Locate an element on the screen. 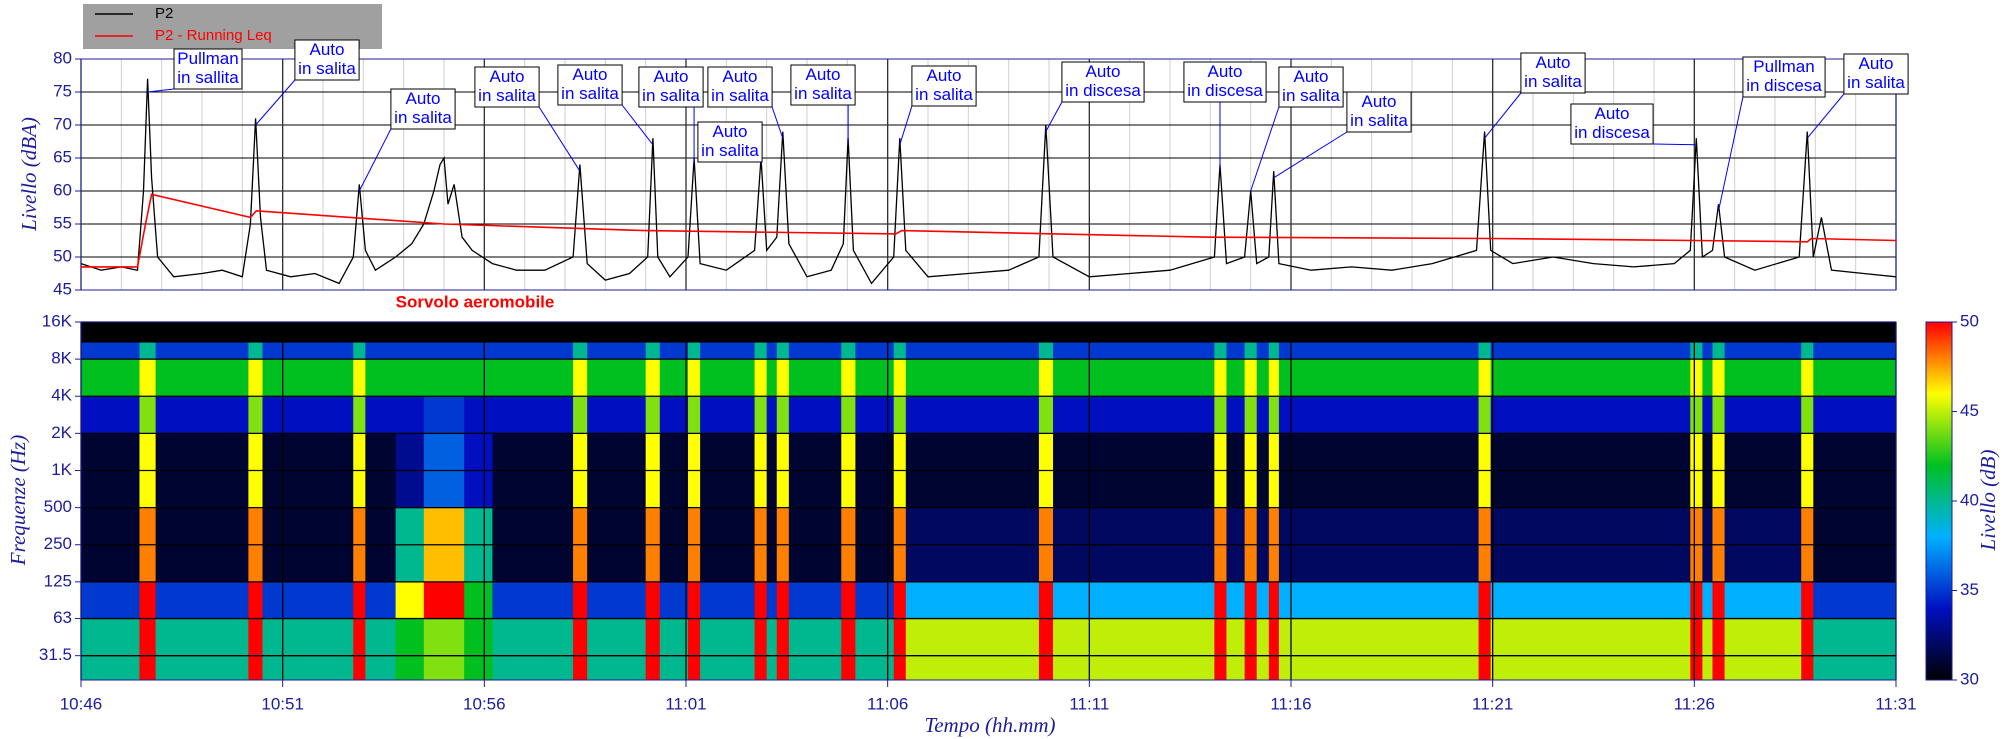 The height and width of the screenshot is (739, 2011). x-tick-label: 11:16 is located at coordinates (1290, 703).